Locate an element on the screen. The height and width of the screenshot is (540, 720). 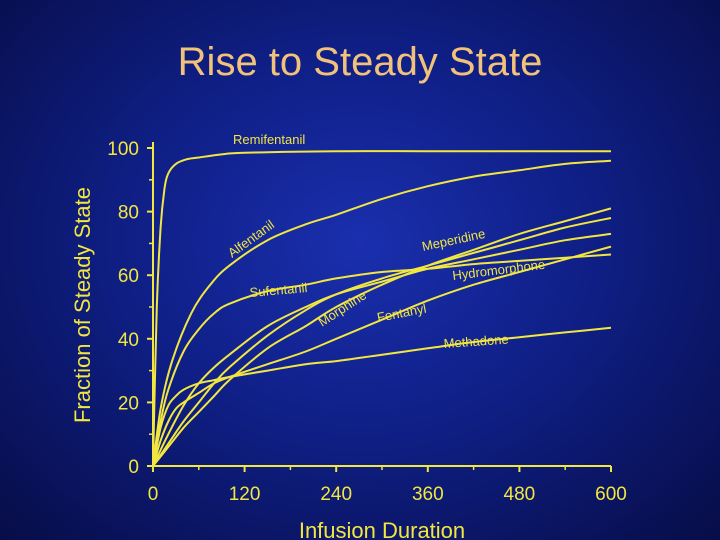
y-tick-label: 40 is located at coordinates (128, 340).